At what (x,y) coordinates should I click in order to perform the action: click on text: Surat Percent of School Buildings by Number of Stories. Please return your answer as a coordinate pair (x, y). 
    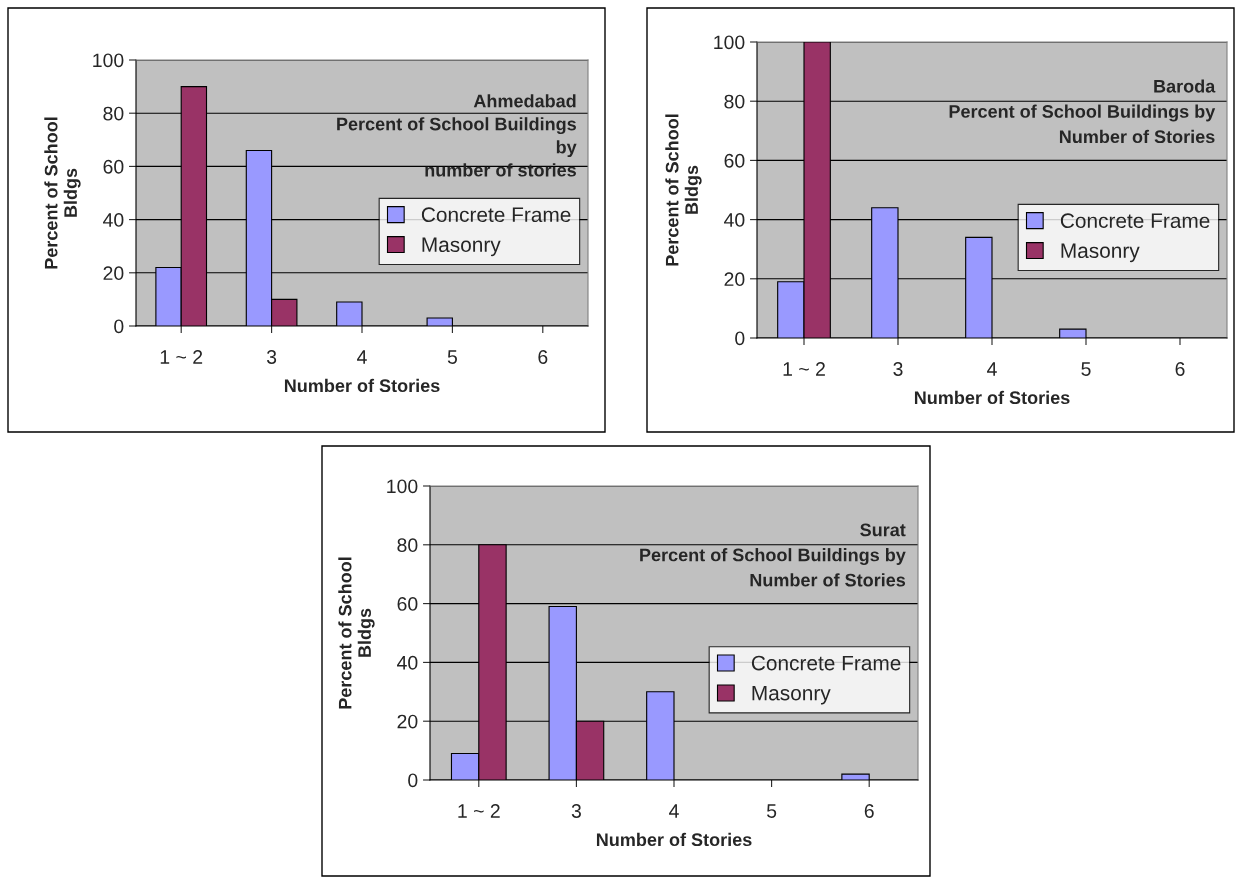
    Looking at the image, I should click on (773, 555).